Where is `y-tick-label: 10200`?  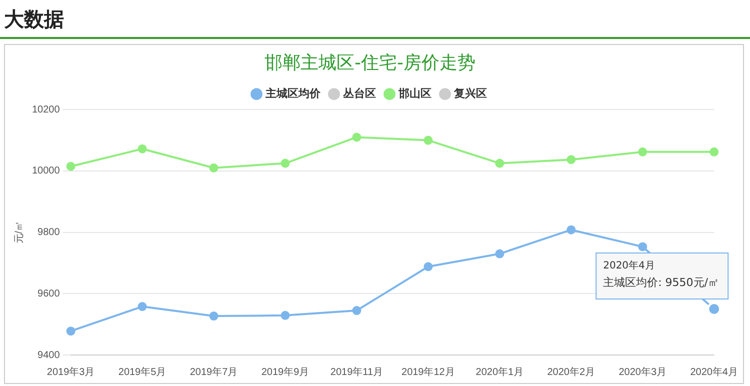 y-tick-label: 10200 is located at coordinates (46, 110).